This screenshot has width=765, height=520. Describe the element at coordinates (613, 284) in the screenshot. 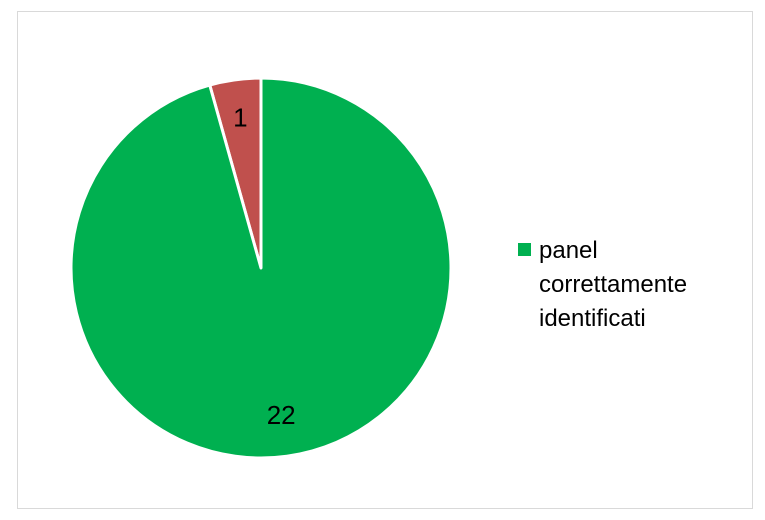

I see `legend-label: panel correttamente identificati` at that location.